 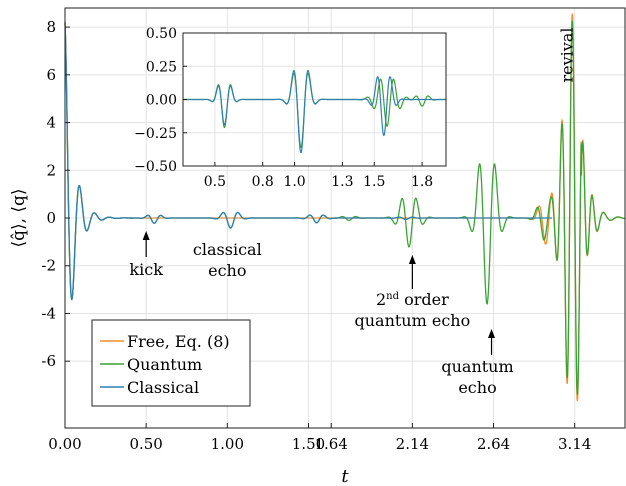 I want to click on inset-x-tick-label: 1.0, so click(x=294, y=182).